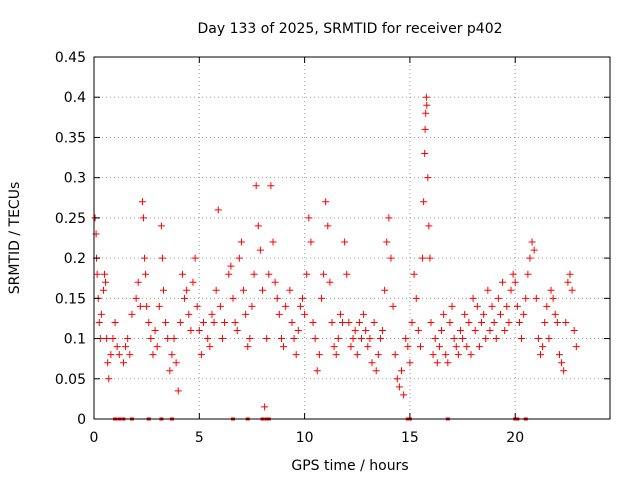 This screenshot has width=640, height=480. What do you see at coordinates (70, 219) in the screenshot?
I see `y-tick-label: 0.25` at bounding box center [70, 219].